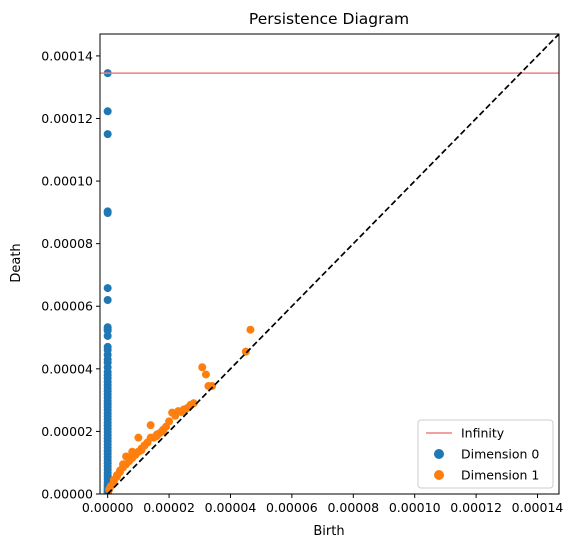 The height and width of the screenshot is (547, 579). Describe the element at coordinates (292, 507) in the screenshot. I see `x-tick-label: 0.00006` at that location.